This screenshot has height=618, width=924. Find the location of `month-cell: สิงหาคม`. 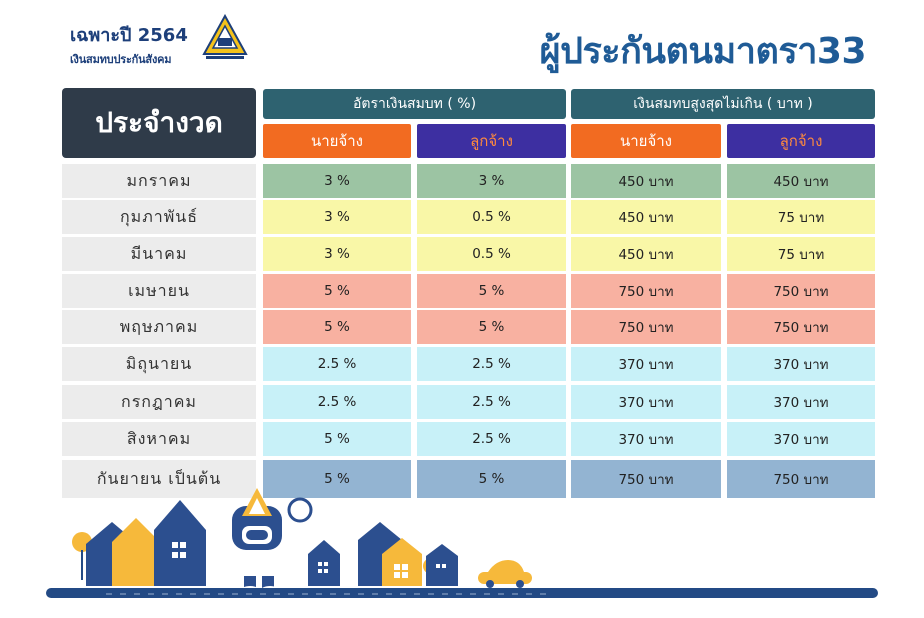

month-cell: สิงหาคม is located at coordinates (159, 439).